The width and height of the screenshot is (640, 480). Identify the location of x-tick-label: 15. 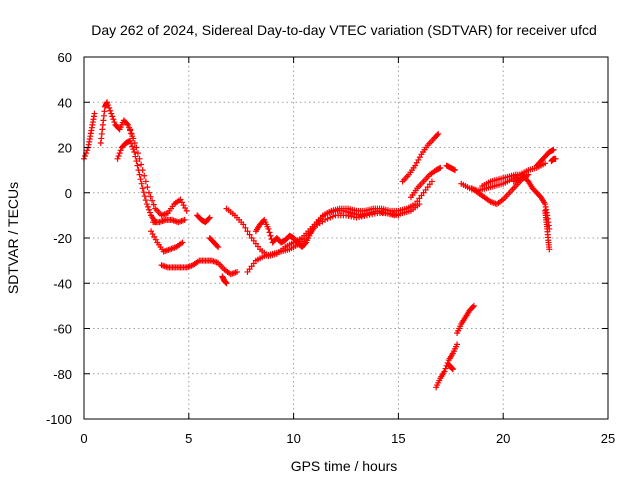
(398, 438).